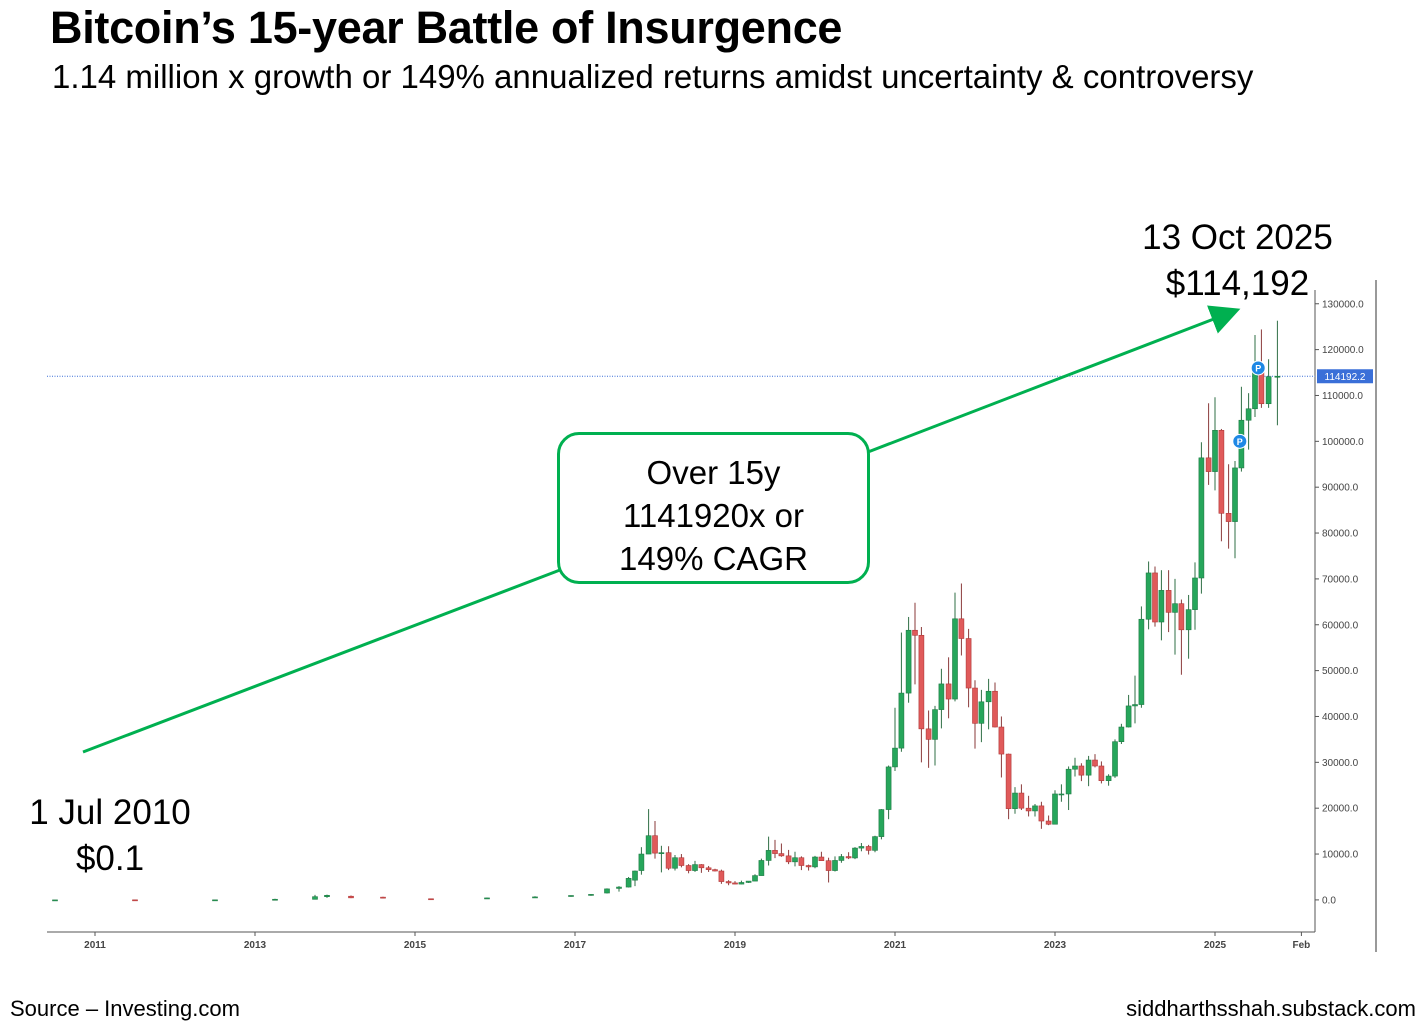  I want to click on y-tick-label: 120000.0, so click(1343, 350).